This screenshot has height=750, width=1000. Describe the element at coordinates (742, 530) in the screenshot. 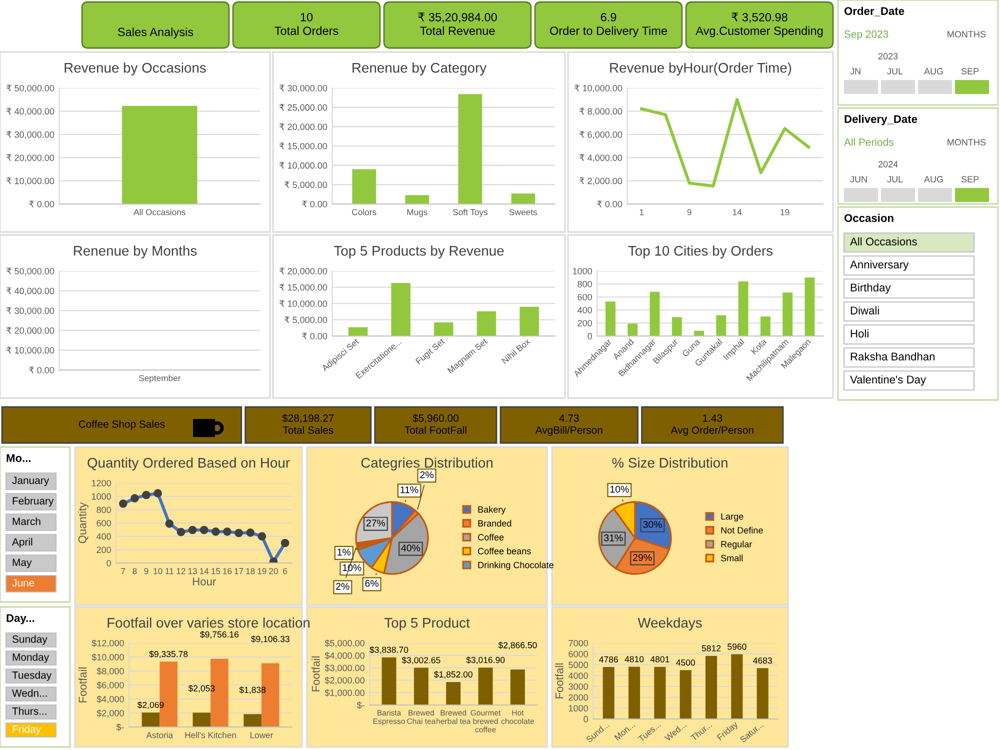

I see `legend-label: Not Define` at that location.